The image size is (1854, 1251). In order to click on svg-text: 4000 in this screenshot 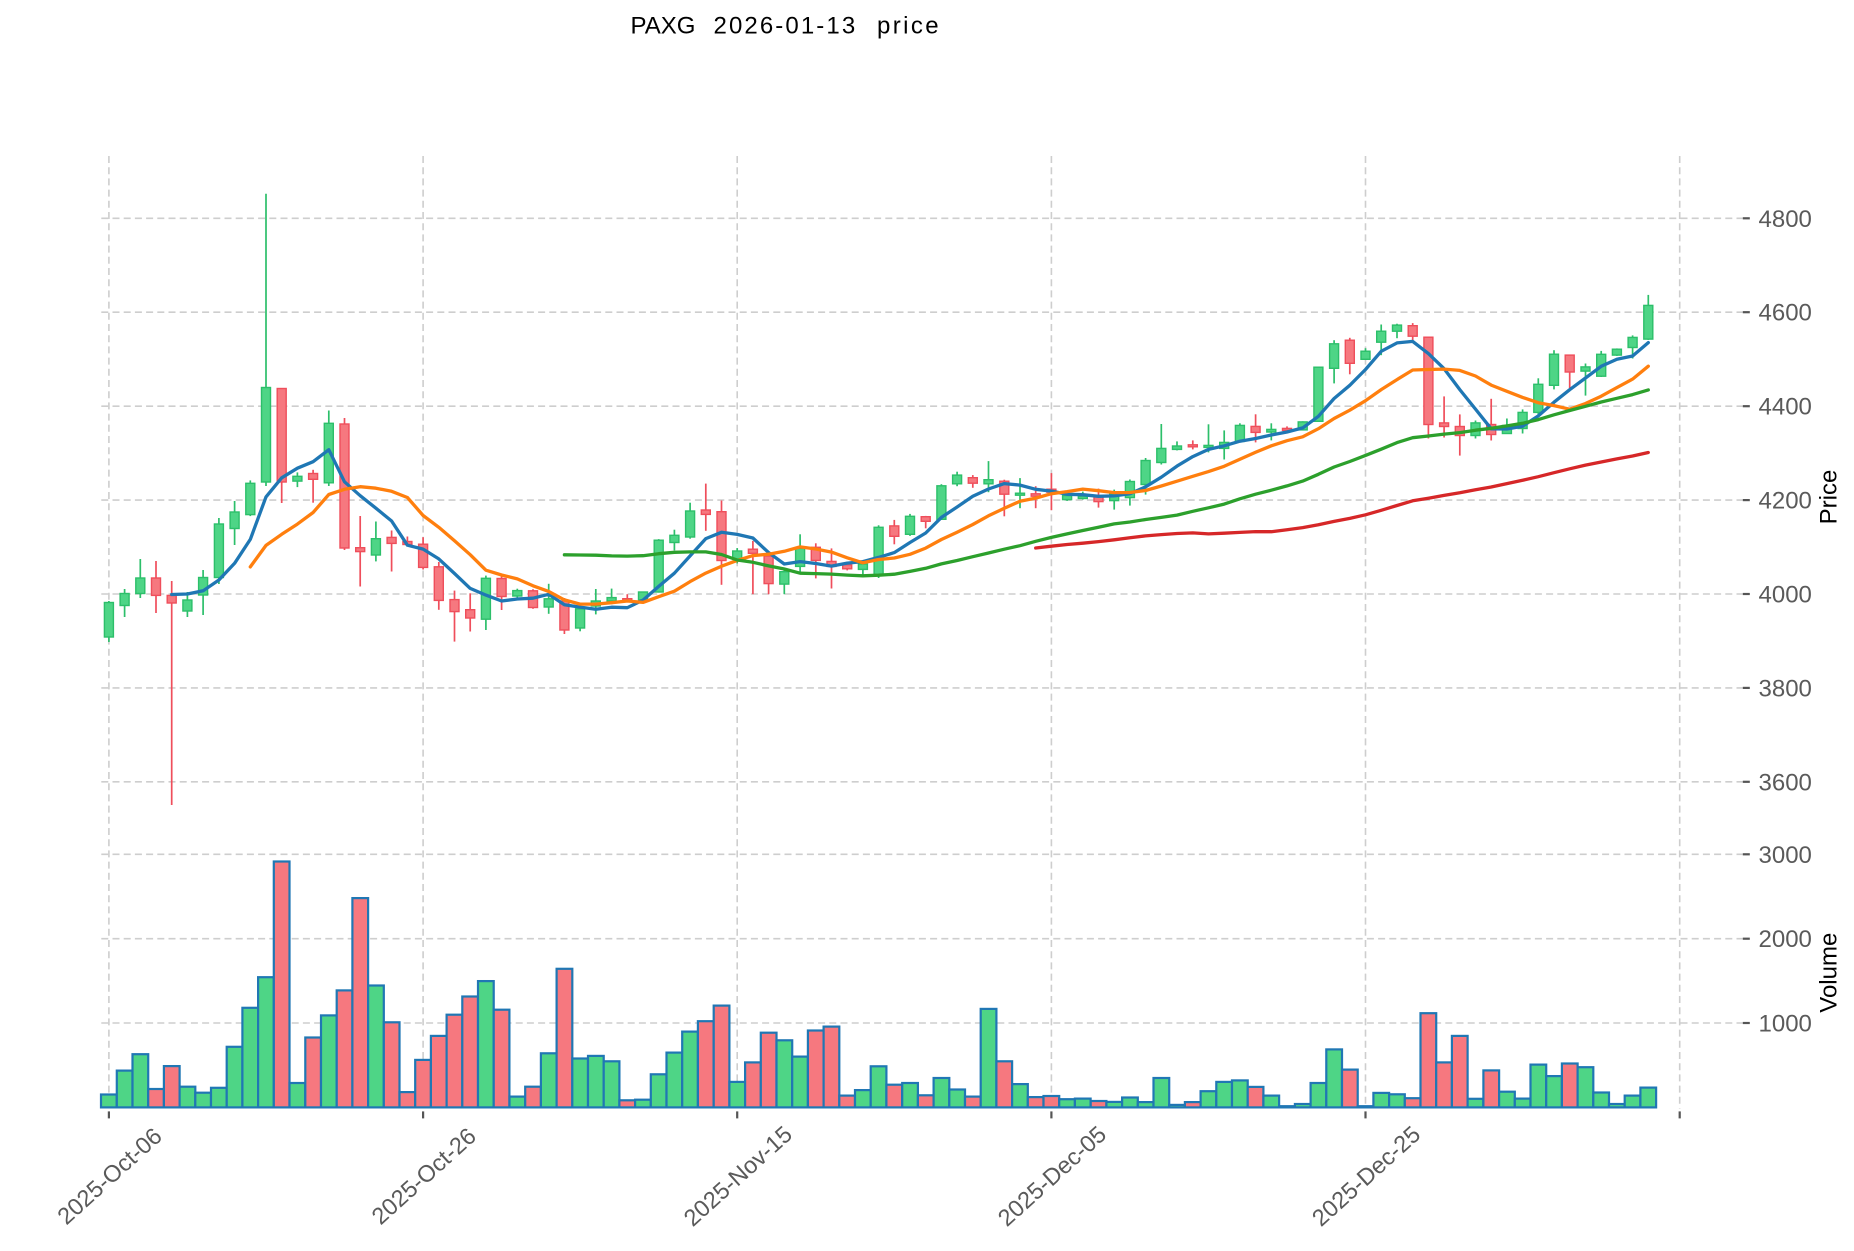, I will do `click(1785, 595)`.